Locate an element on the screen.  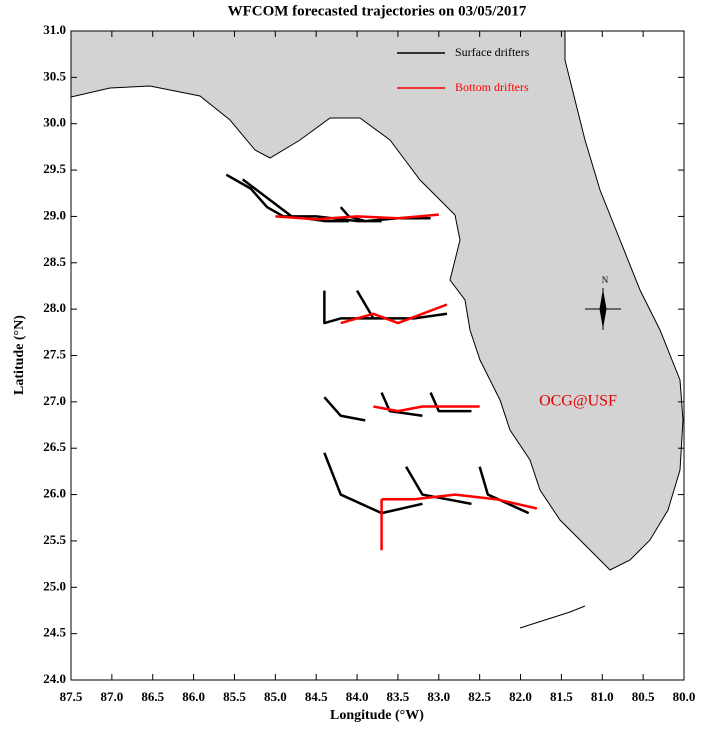
y-tick-label: 29.5 is located at coordinates (54, 168).